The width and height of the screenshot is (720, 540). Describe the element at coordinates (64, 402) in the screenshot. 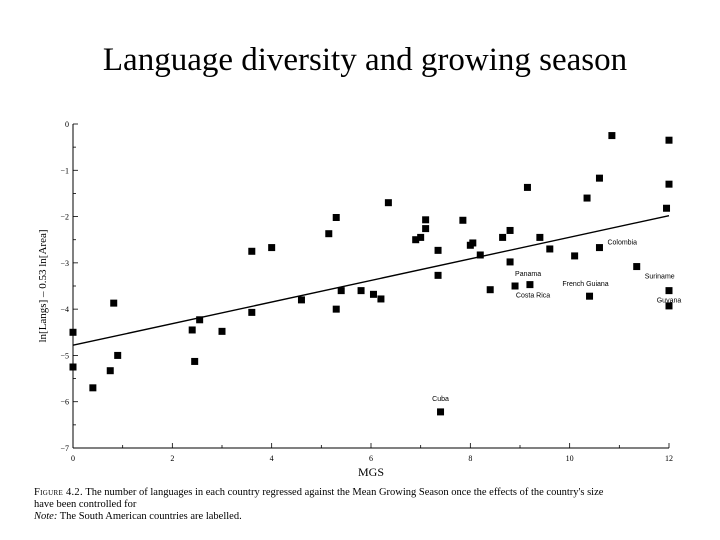

I see `y-tick-label: −6` at that location.